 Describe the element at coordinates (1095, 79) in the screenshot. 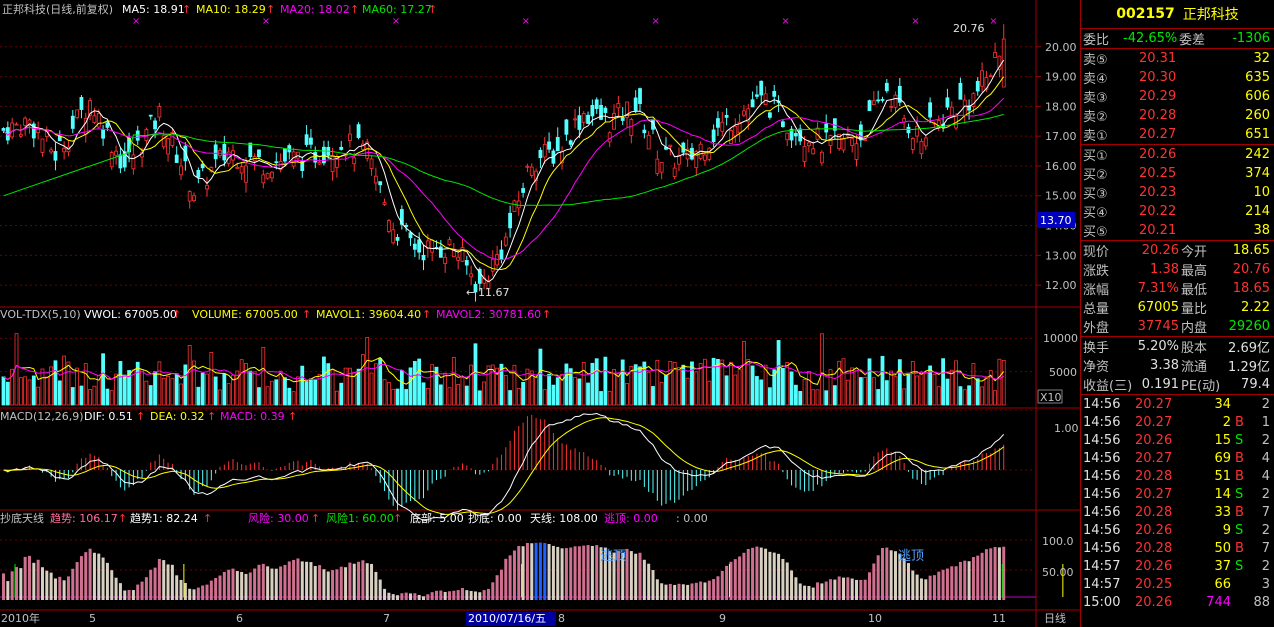

I see `ask-label: 卖④` at that location.